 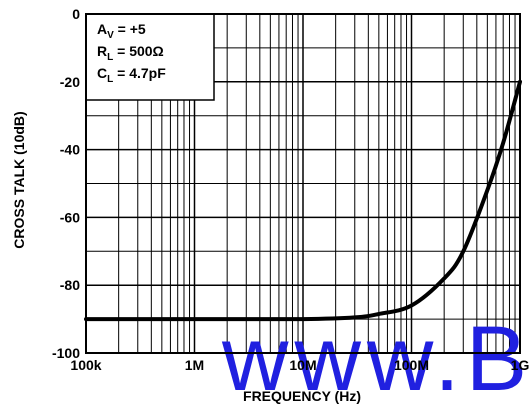 What do you see at coordinates (70, 82) in the screenshot?
I see `y-tick-label: -20` at bounding box center [70, 82].